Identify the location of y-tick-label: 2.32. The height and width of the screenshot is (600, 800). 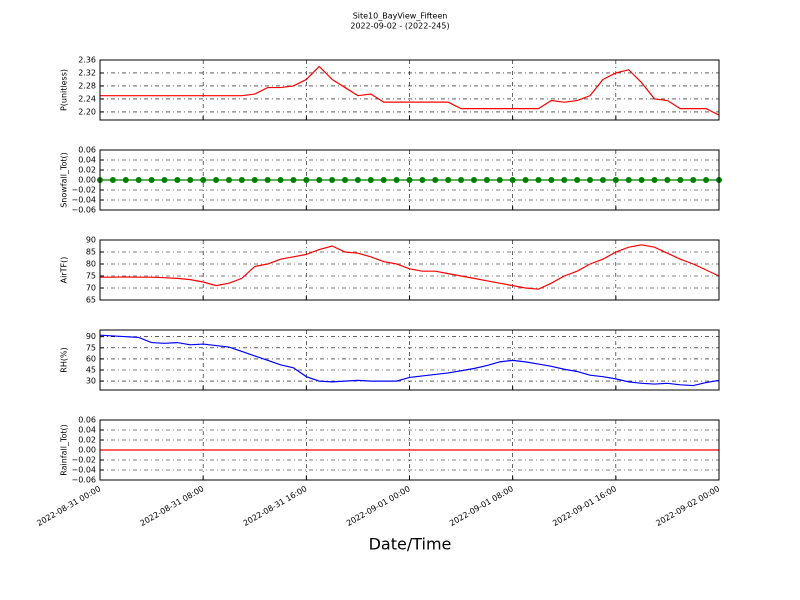
(87, 72).